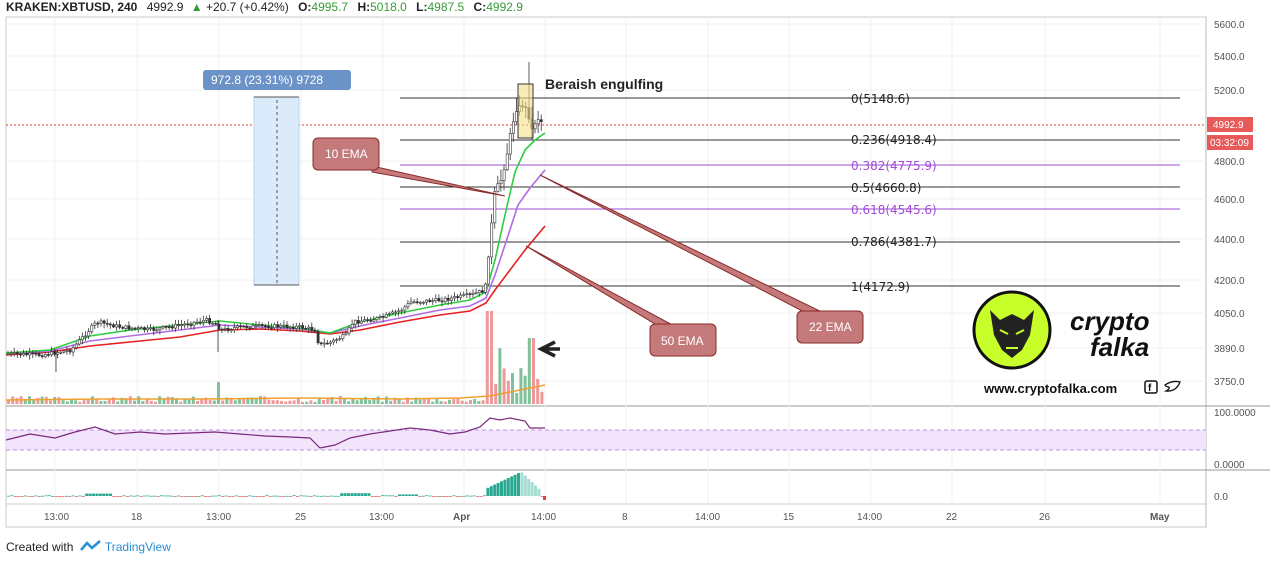  What do you see at coordinates (137, 547) in the screenshot?
I see `tradingview-link: TradingView` at bounding box center [137, 547].